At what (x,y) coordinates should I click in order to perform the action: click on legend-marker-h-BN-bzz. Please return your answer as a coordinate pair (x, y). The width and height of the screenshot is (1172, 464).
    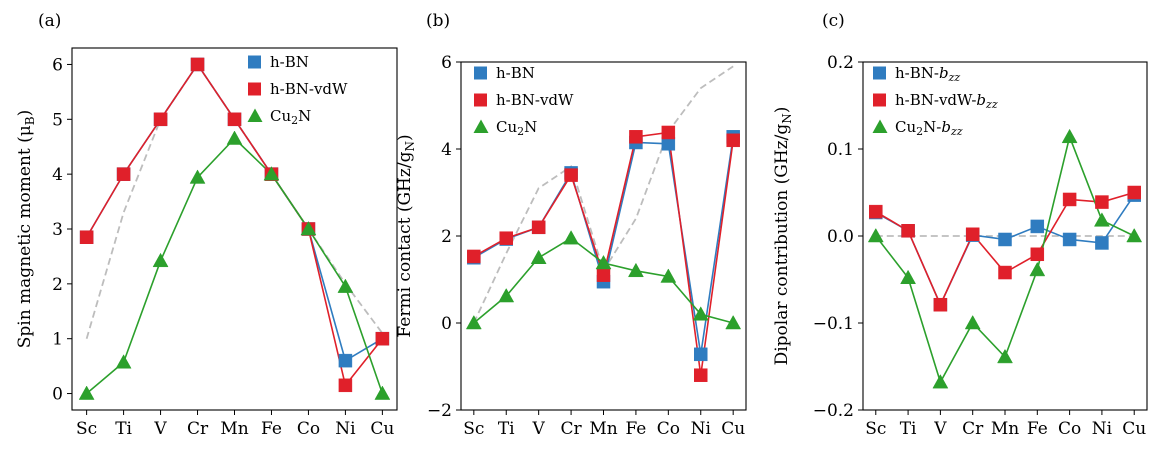
    Looking at the image, I should click on (879, 73).